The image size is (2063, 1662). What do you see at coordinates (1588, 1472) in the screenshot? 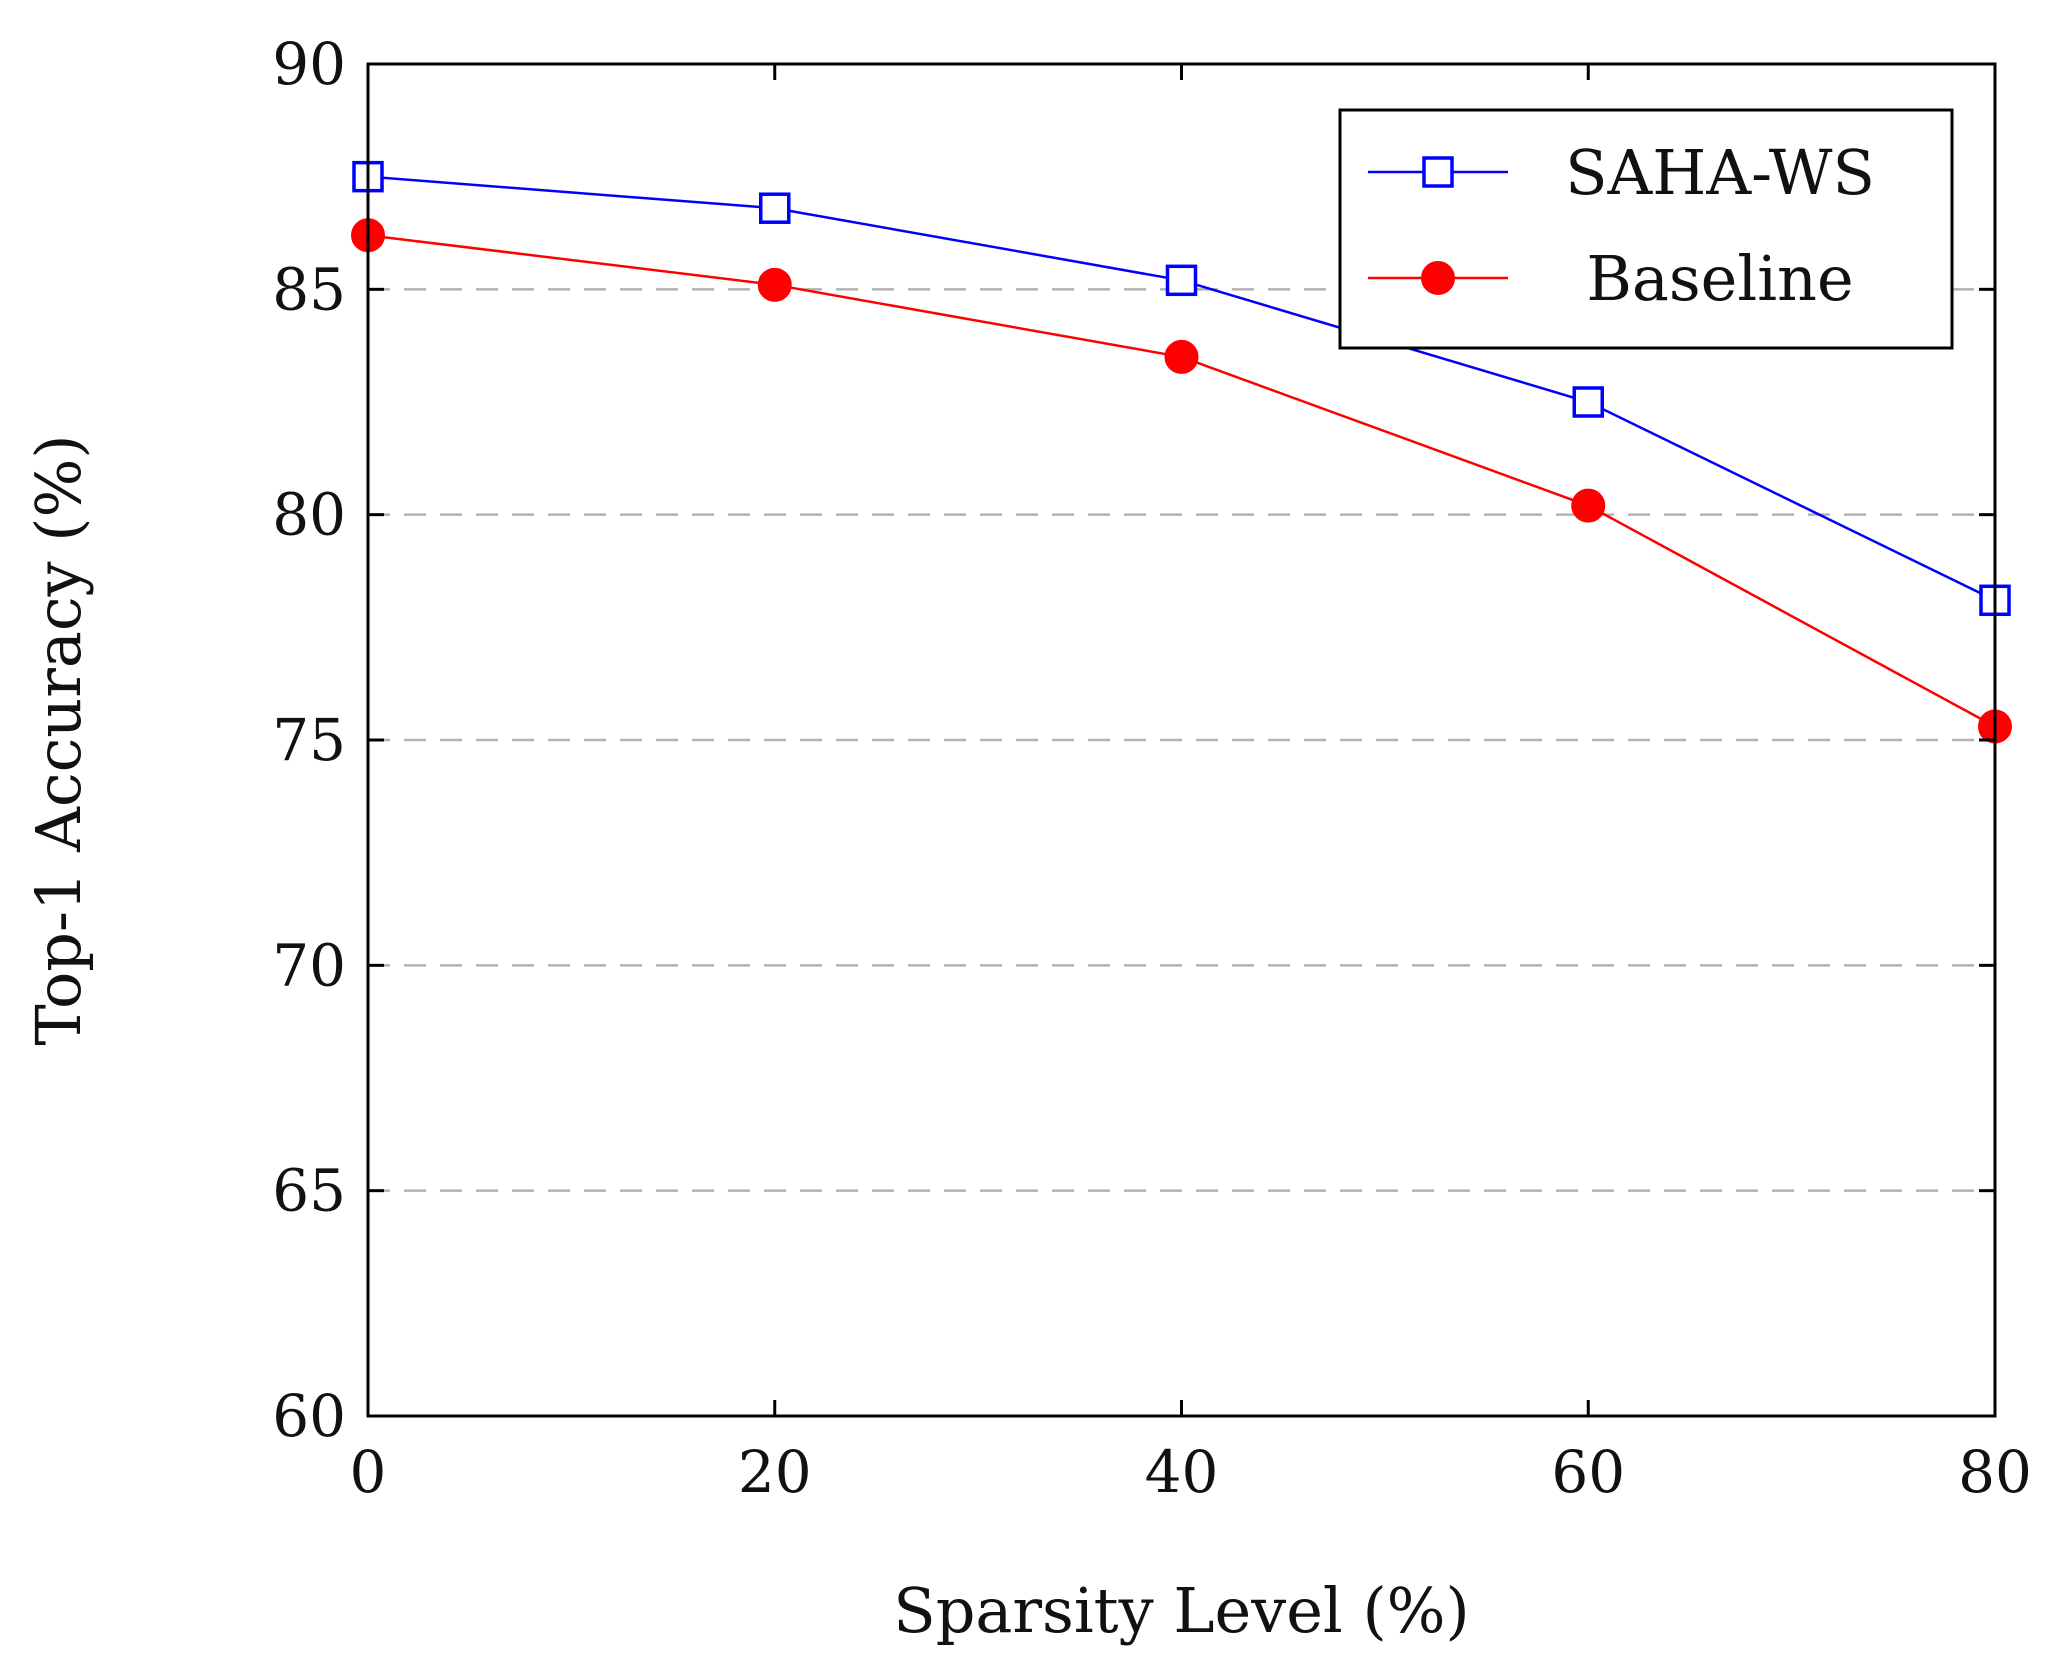
I see `x-tick-label-60: 60` at bounding box center [1588, 1472].